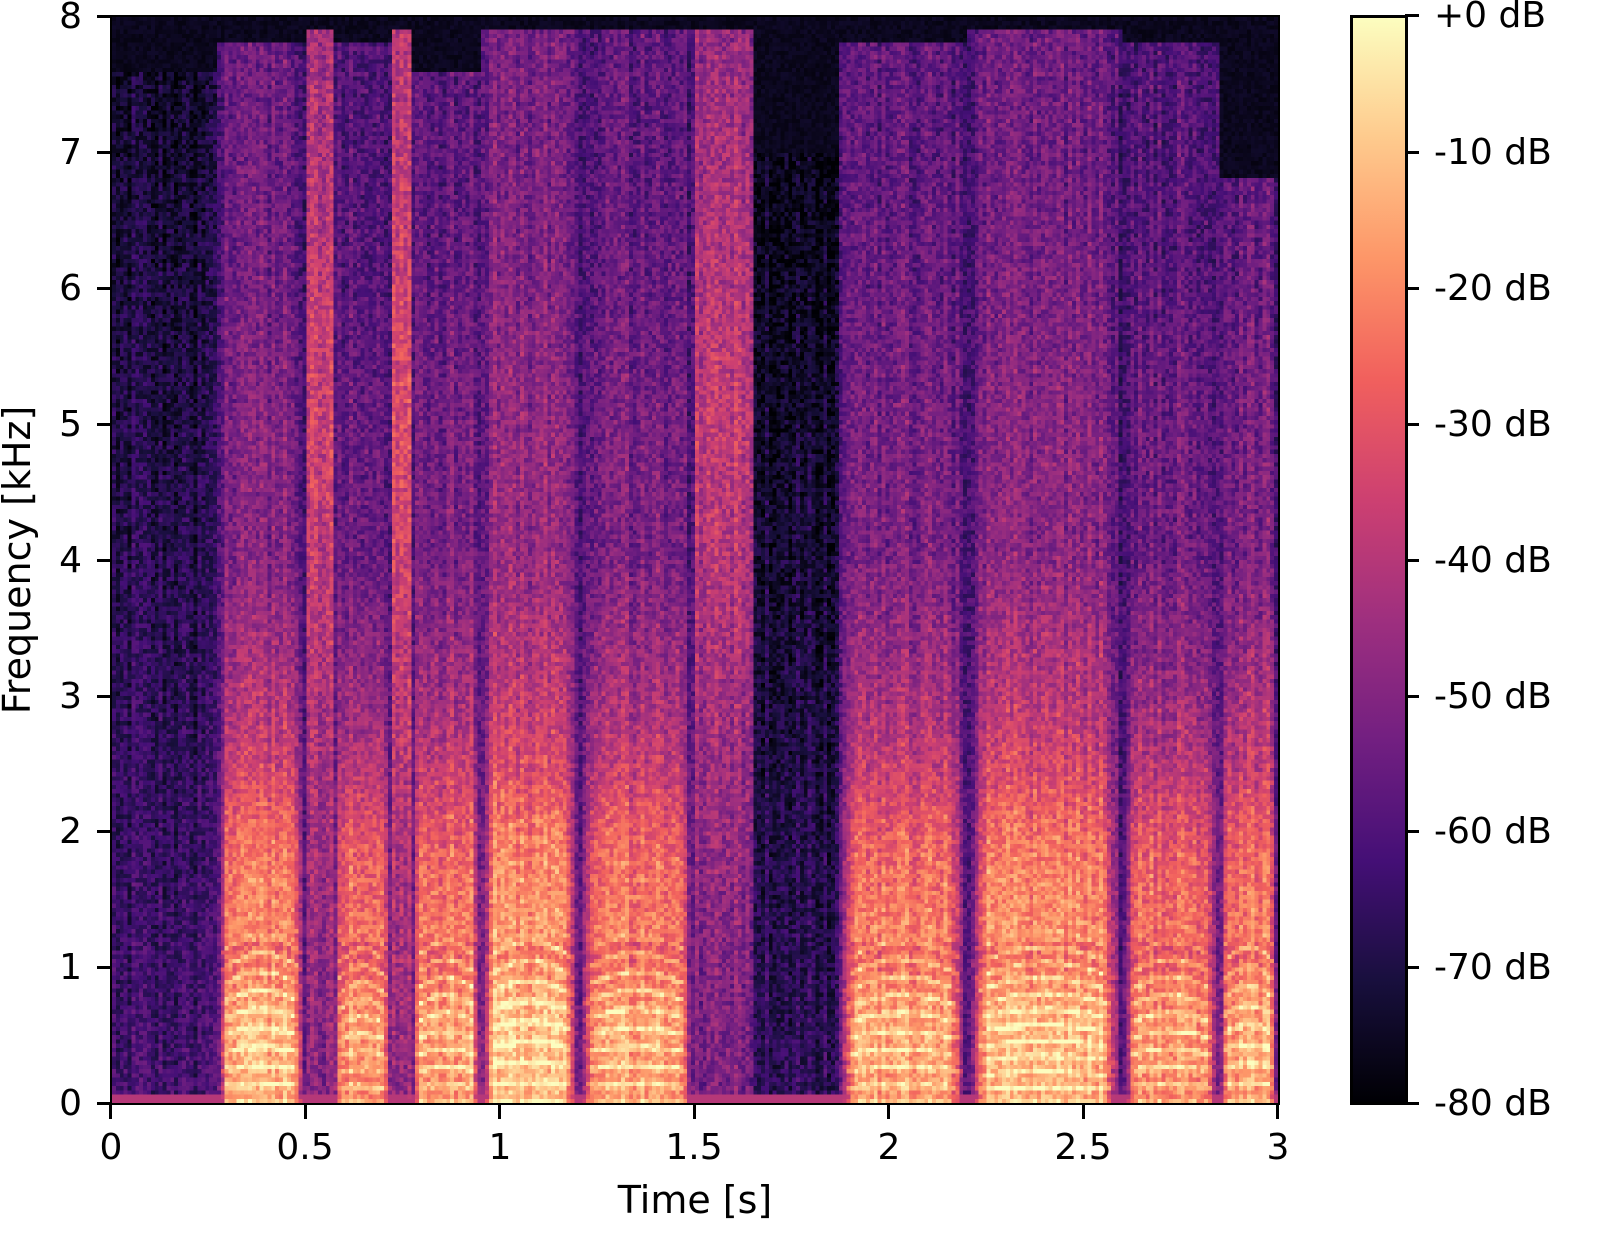  I want to click on colorbar-tick-label: -70 dB, so click(1493, 967).